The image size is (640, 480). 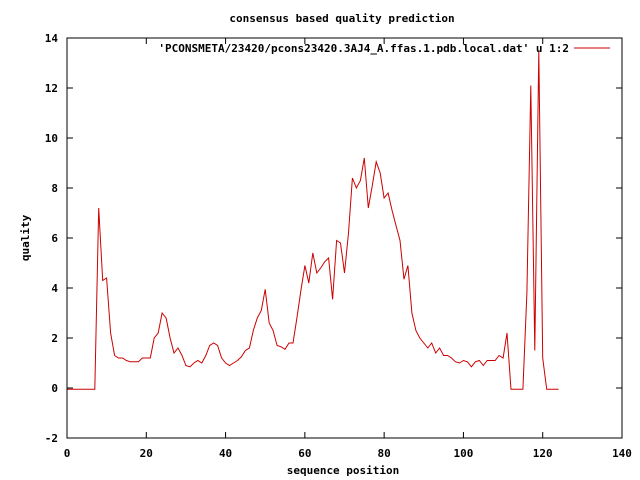 What do you see at coordinates (304, 453) in the screenshot?
I see `x-tick-label: 60` at bounding box center [304, 453].